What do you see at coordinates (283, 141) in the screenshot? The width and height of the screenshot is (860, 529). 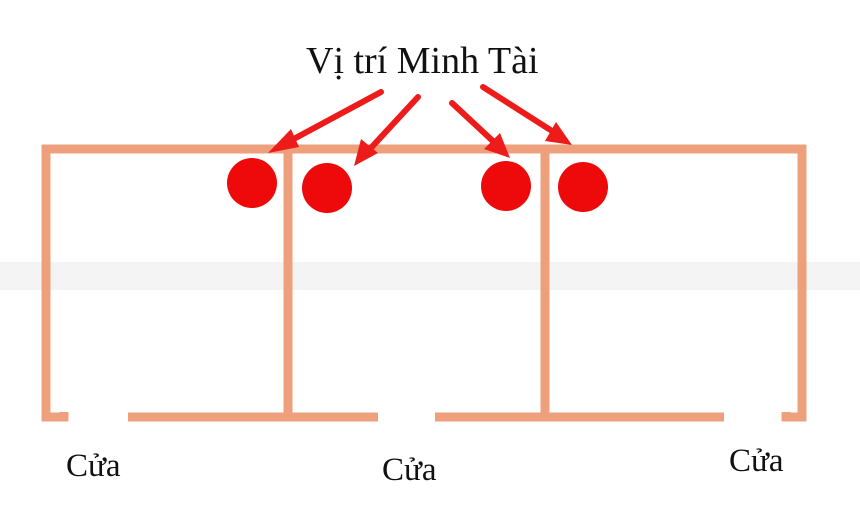 I see `arrow-1-head` at bounding box center [283, 141].